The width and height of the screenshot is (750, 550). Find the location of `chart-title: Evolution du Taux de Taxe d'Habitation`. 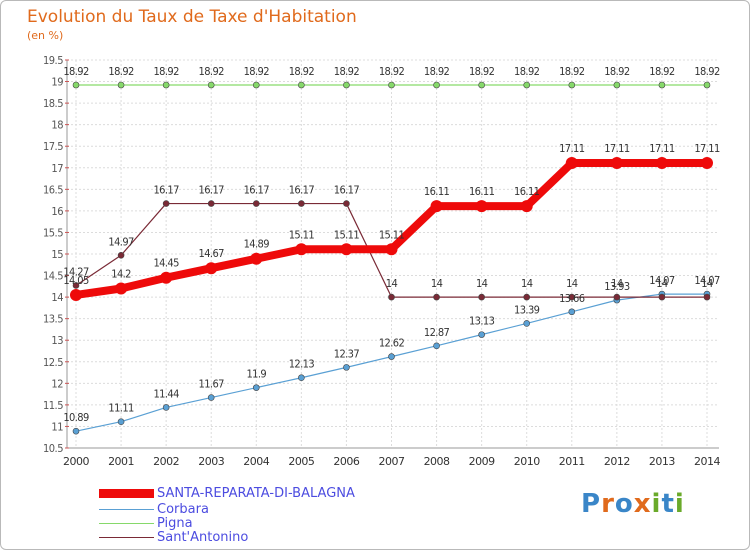

chart-title: Evolution du Taux de Taxe d'Habitation is located at coordinates (192, 17).